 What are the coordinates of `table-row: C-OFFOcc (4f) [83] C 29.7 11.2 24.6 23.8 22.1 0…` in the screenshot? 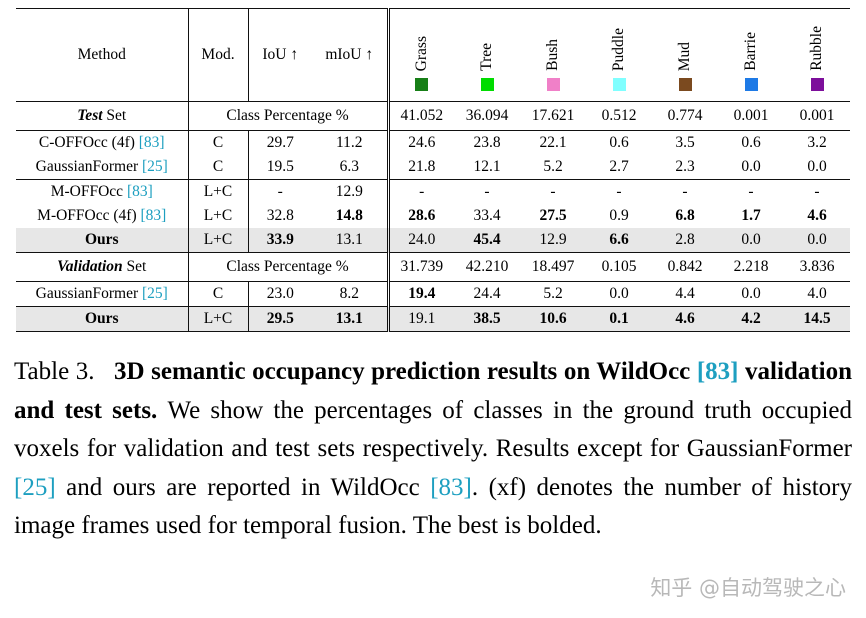 It's located at (433, 142).